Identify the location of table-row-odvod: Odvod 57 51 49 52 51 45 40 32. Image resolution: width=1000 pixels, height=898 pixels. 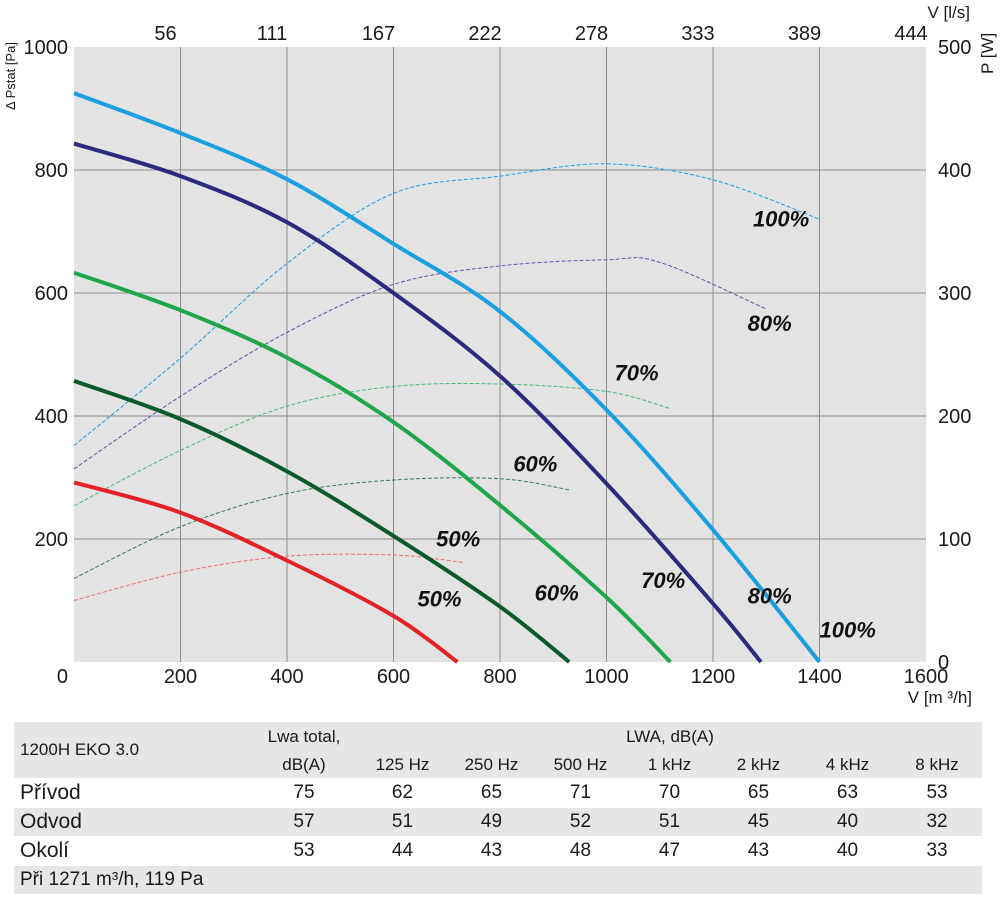
(498, 822).